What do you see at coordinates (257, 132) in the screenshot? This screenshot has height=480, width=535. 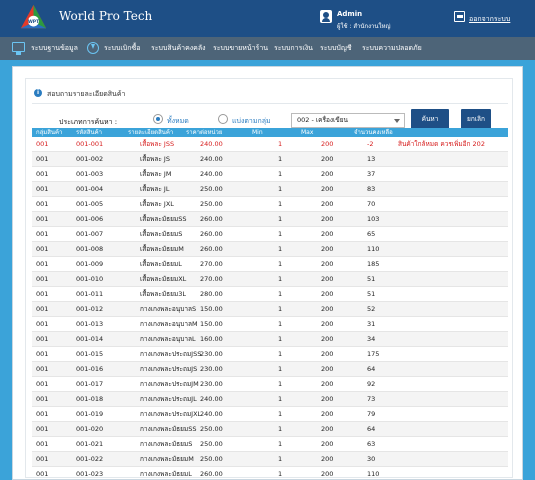 I see `col-min: Min` at bounding box center [257, 132].